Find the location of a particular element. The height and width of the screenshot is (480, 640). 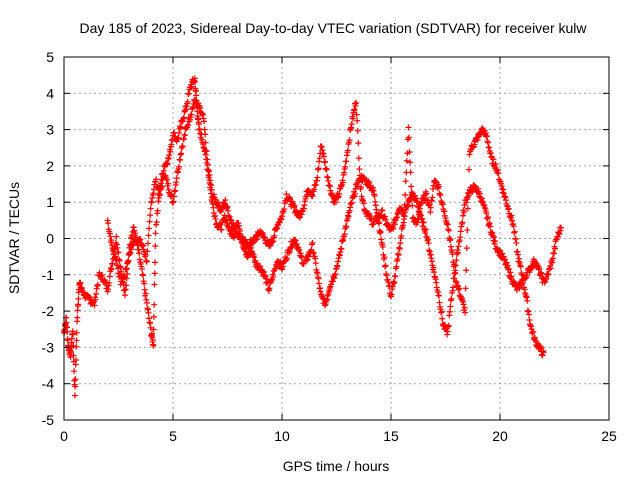

x-tick-label: 0 is located at coordinates (64, 436).